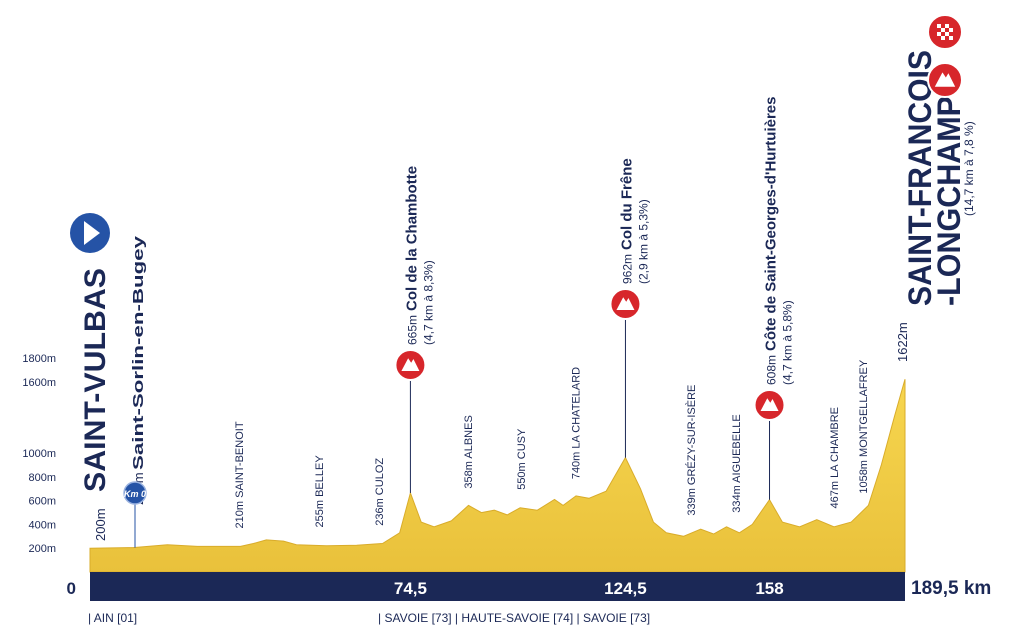  What do you see at coordinates (39, 359) in the screenshot?
I see `y-tick-label: 1800m` at bounding box center [39, 359].